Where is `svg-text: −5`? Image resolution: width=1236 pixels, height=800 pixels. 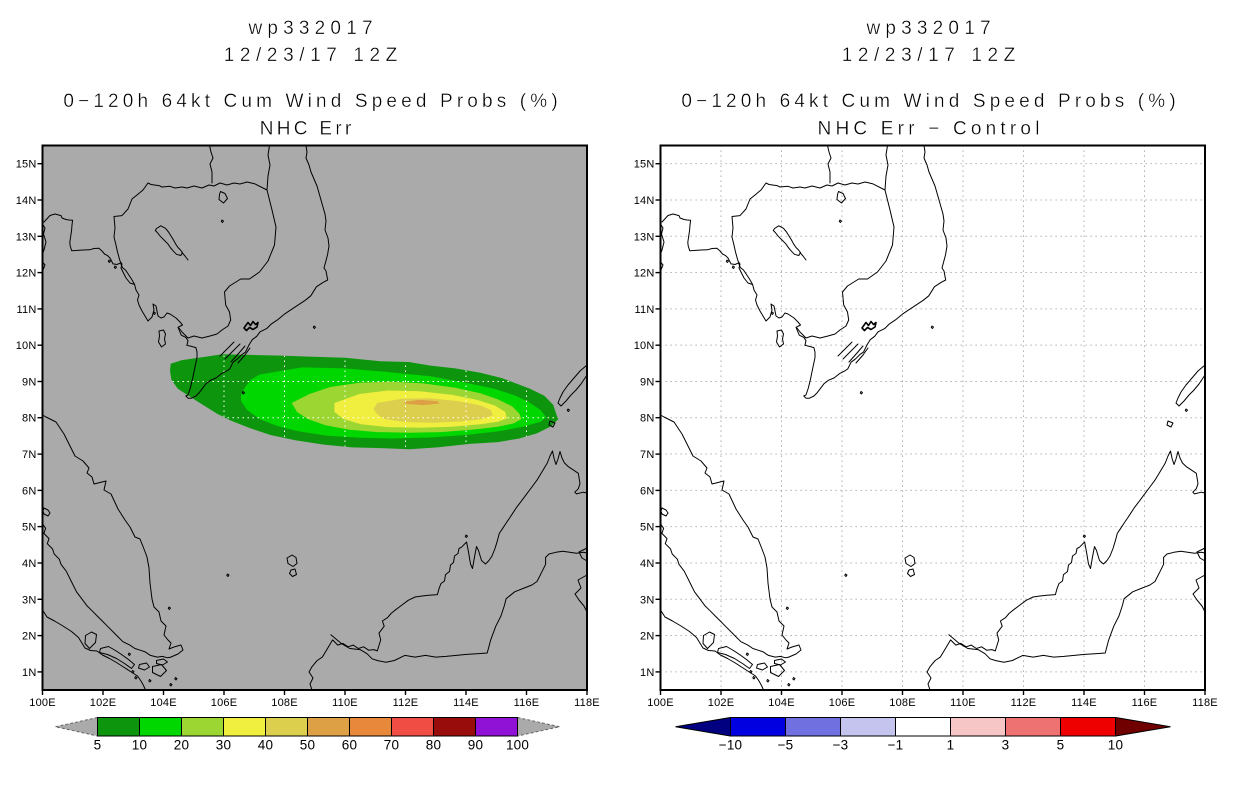
svg-text: −5 is located at coordinates (786, 745).